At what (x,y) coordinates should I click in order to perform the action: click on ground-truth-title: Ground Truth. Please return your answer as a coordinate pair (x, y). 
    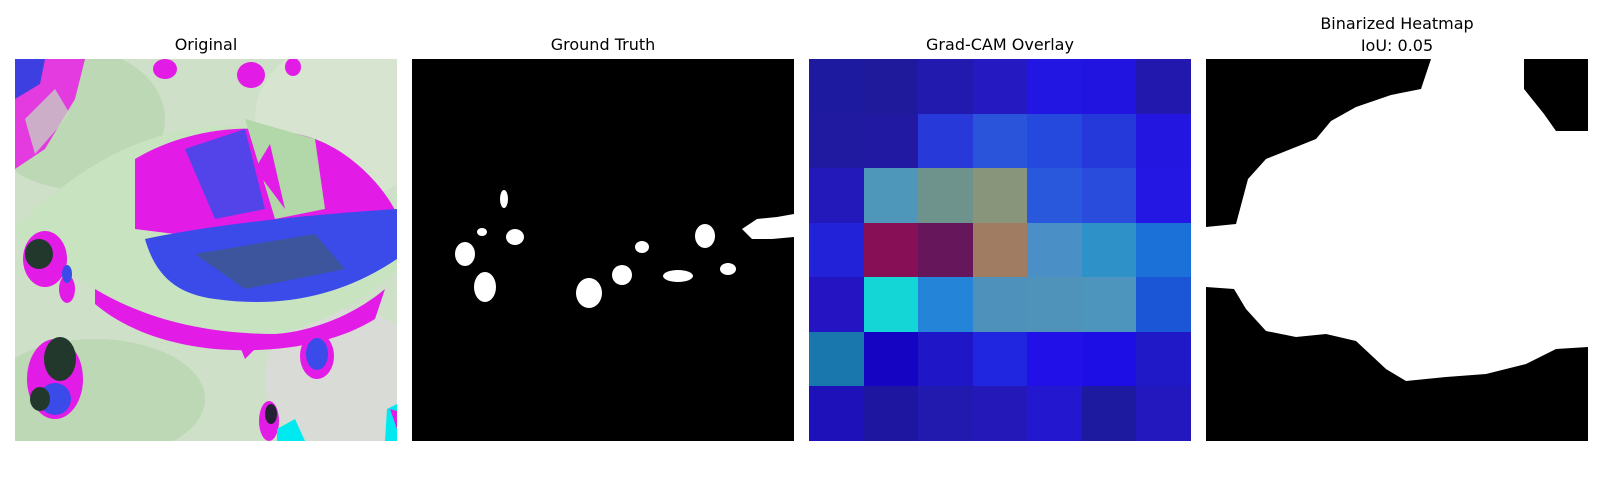
    Looking at the image, I should click on (603, 44).